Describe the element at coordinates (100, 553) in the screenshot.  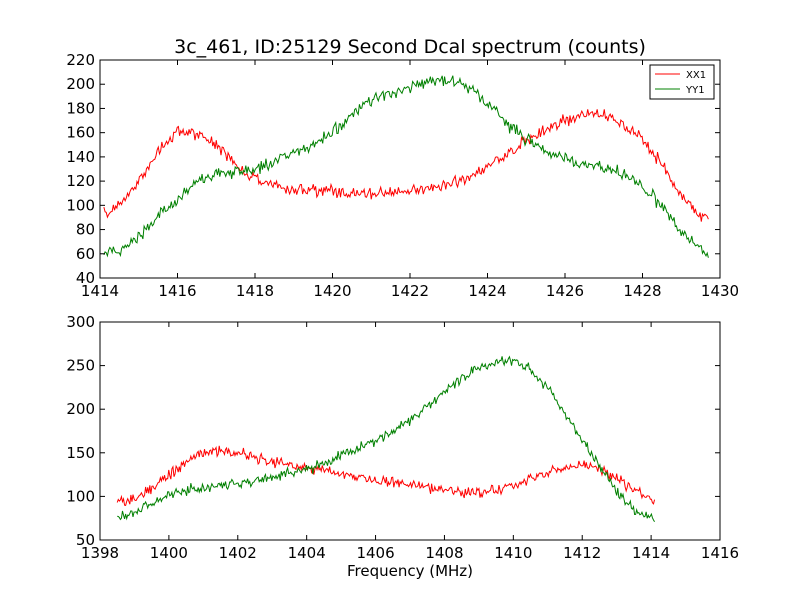
I see `bottom-chart-x-tick-label: 1398` at that location.